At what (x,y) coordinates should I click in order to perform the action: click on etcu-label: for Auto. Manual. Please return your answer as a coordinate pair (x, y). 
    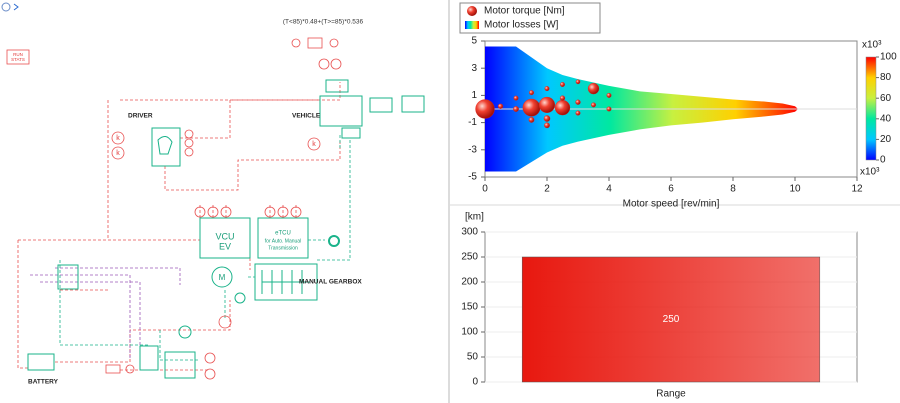
    Looking at the image, I should click on (283, 241).